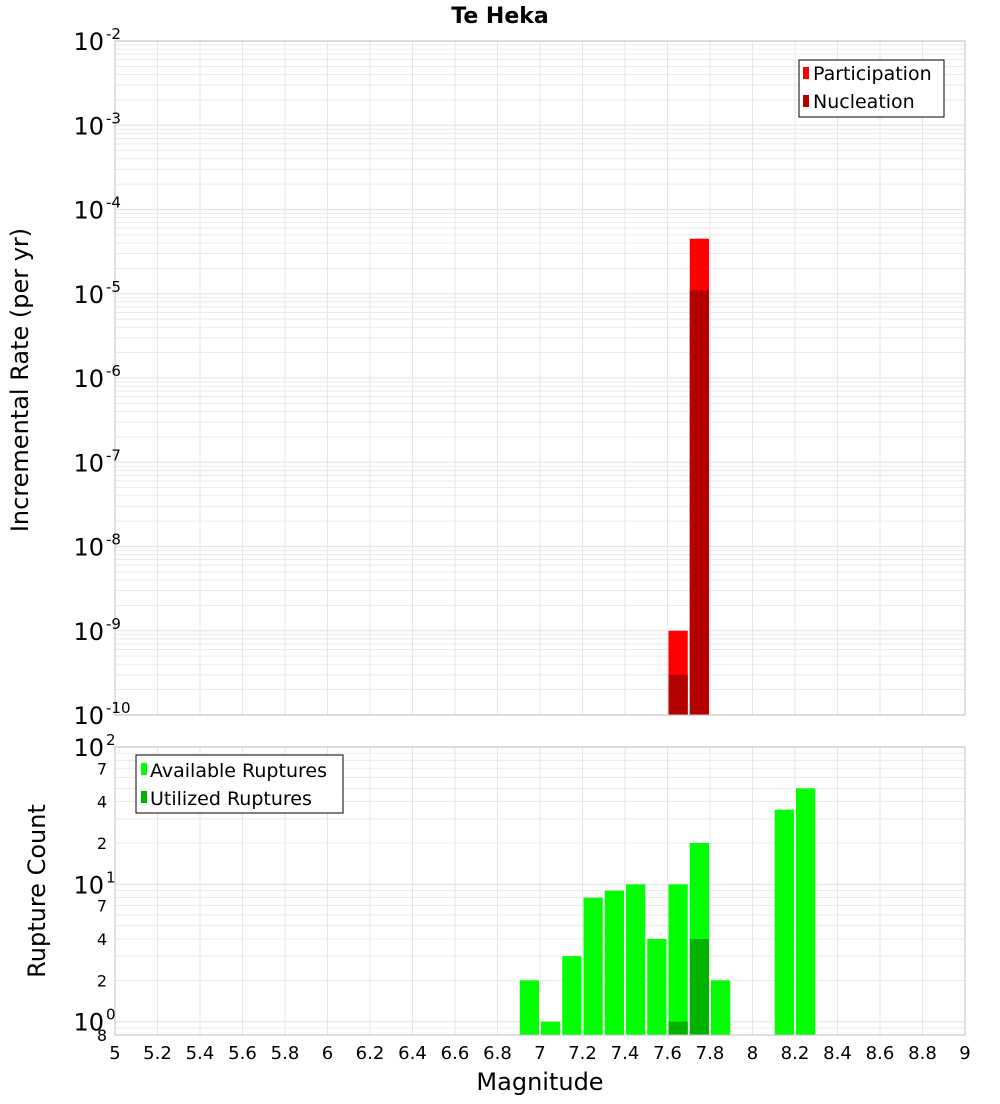 This screenshot has width=1000, height=1104. Describe the element at coordinates (111, 740) in the screenshot. I see `y-tick-exponent: 2` at that location.